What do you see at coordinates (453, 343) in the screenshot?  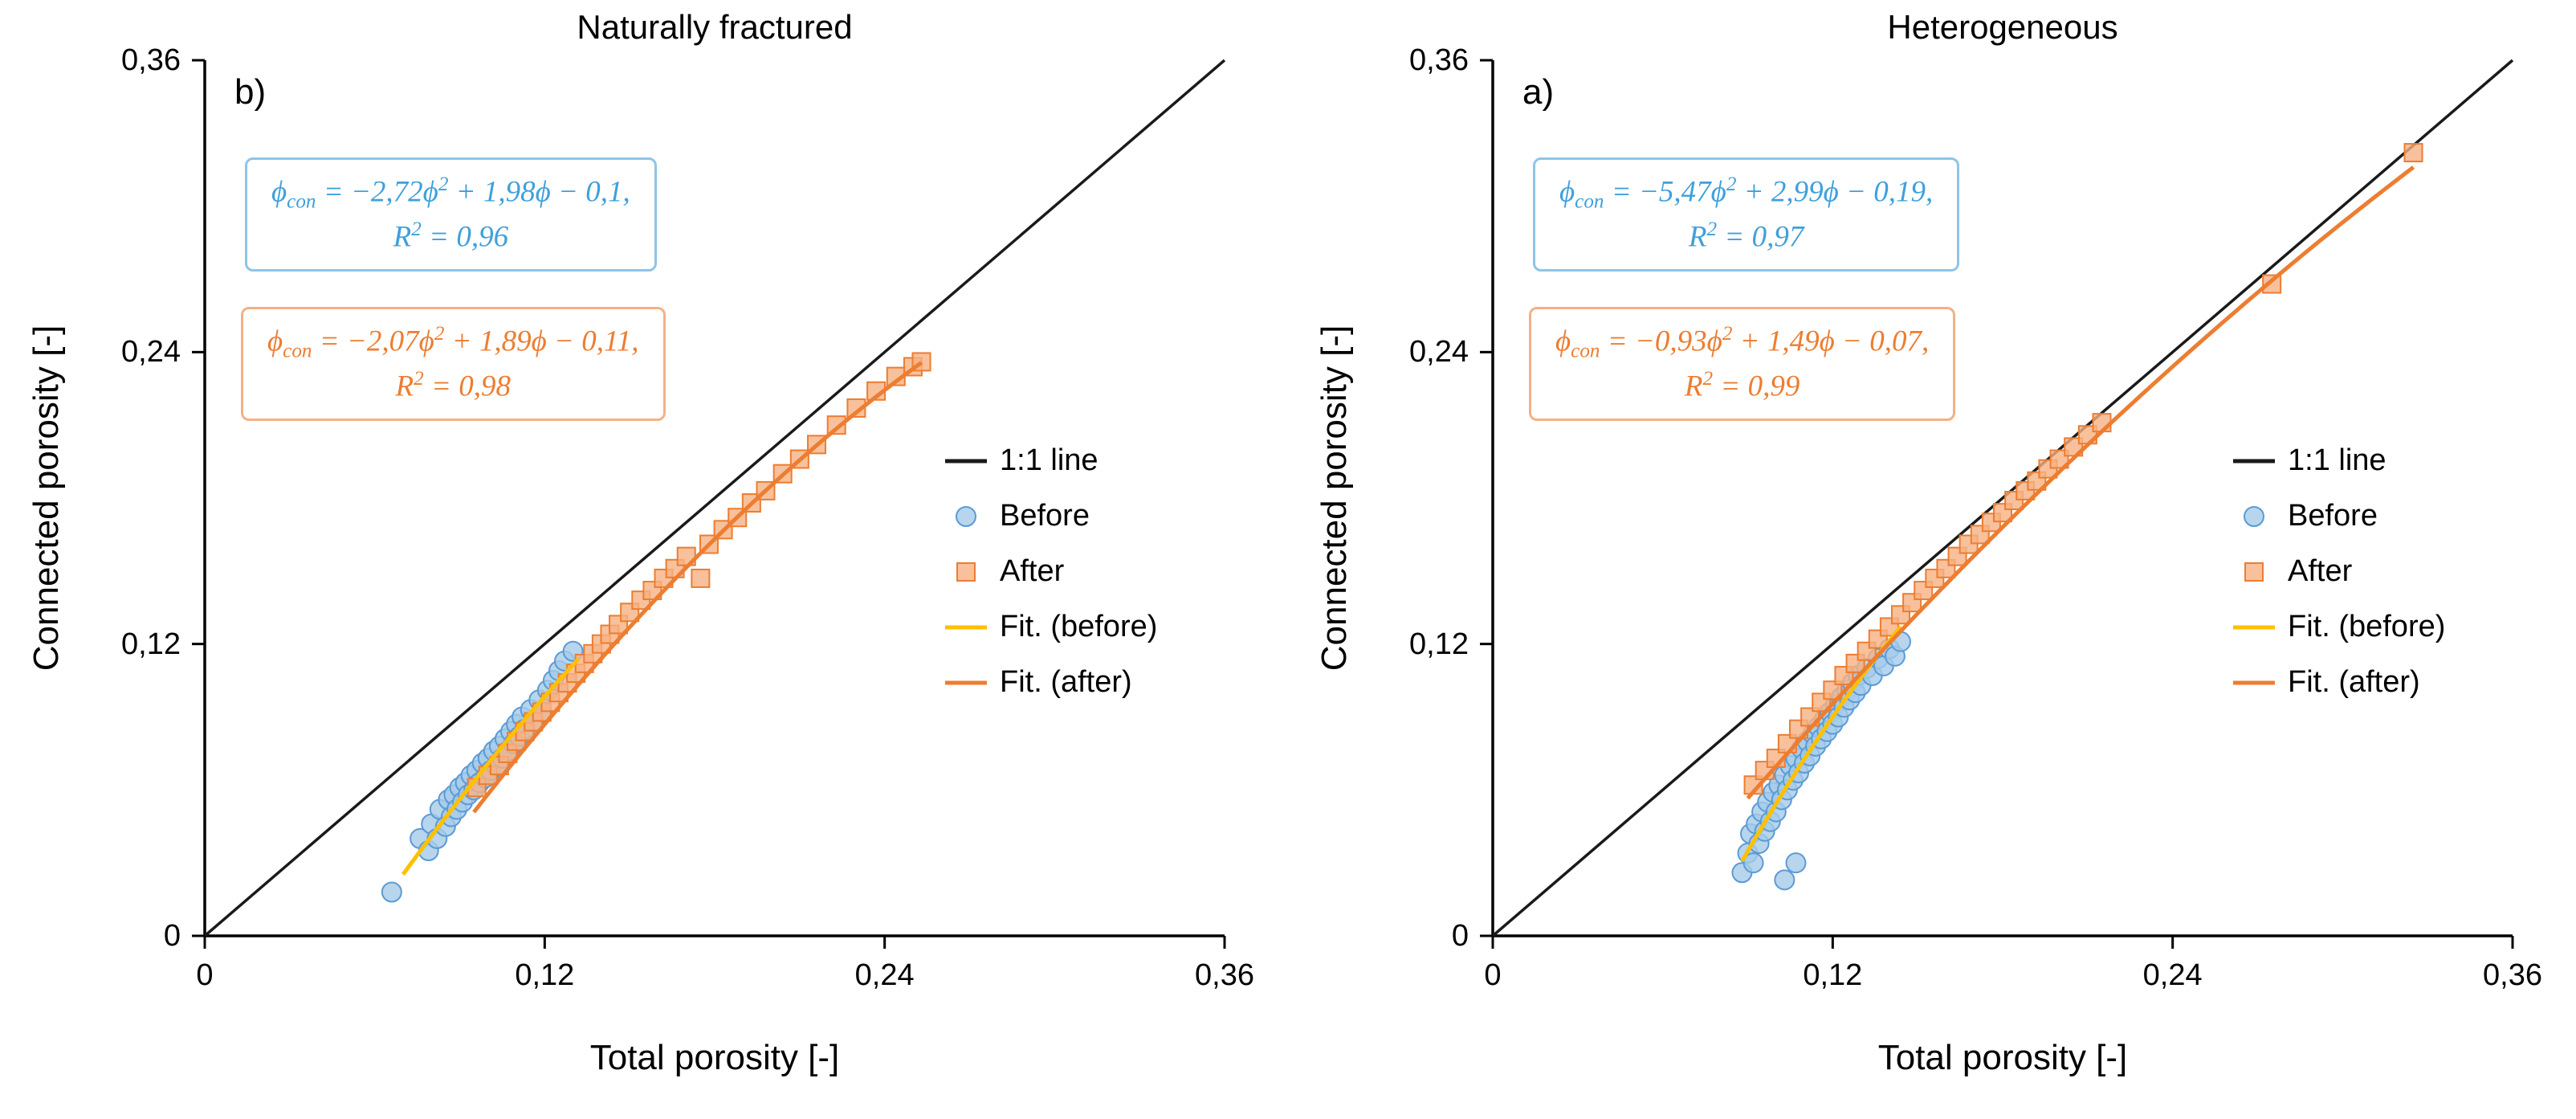 I see `equation-line-1: ϕcon = −2,07ϕ2 + 1,89ϕ − 0,11,` at bounding box center [453, 343].